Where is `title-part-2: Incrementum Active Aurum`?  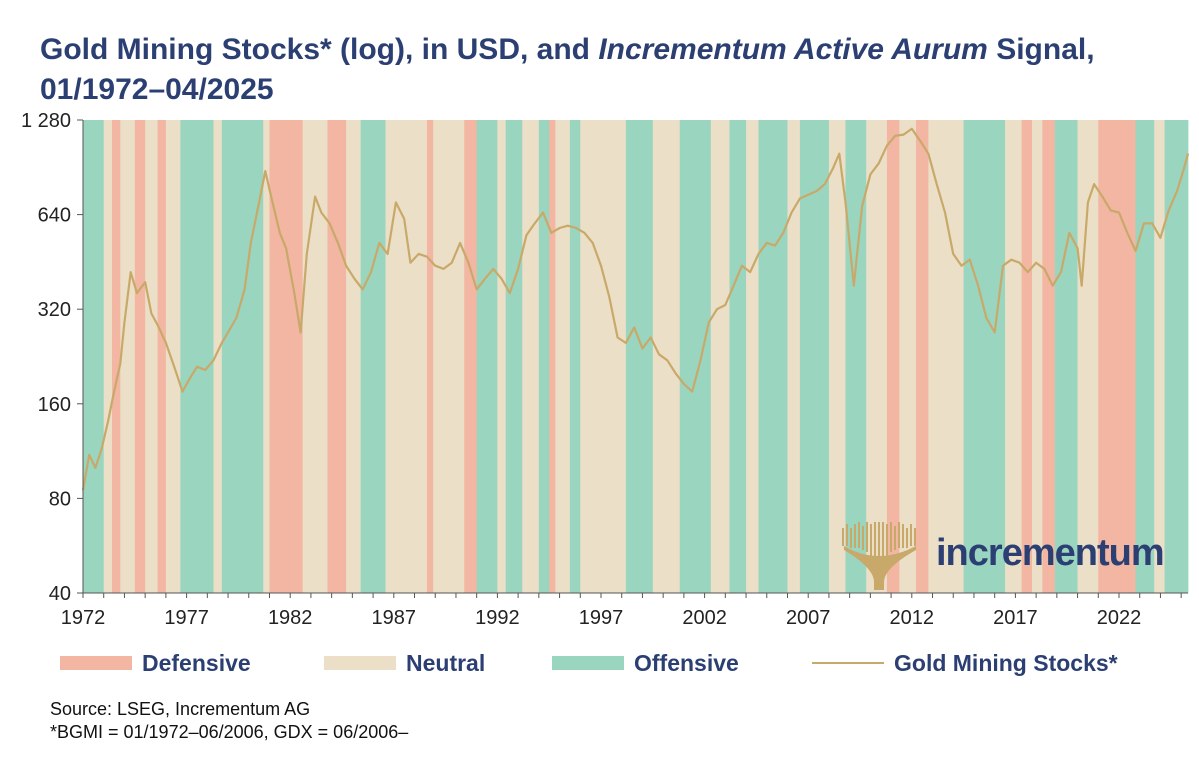 title-part-2: Incrementum Active Aurum is located at coordinates (793, 49).